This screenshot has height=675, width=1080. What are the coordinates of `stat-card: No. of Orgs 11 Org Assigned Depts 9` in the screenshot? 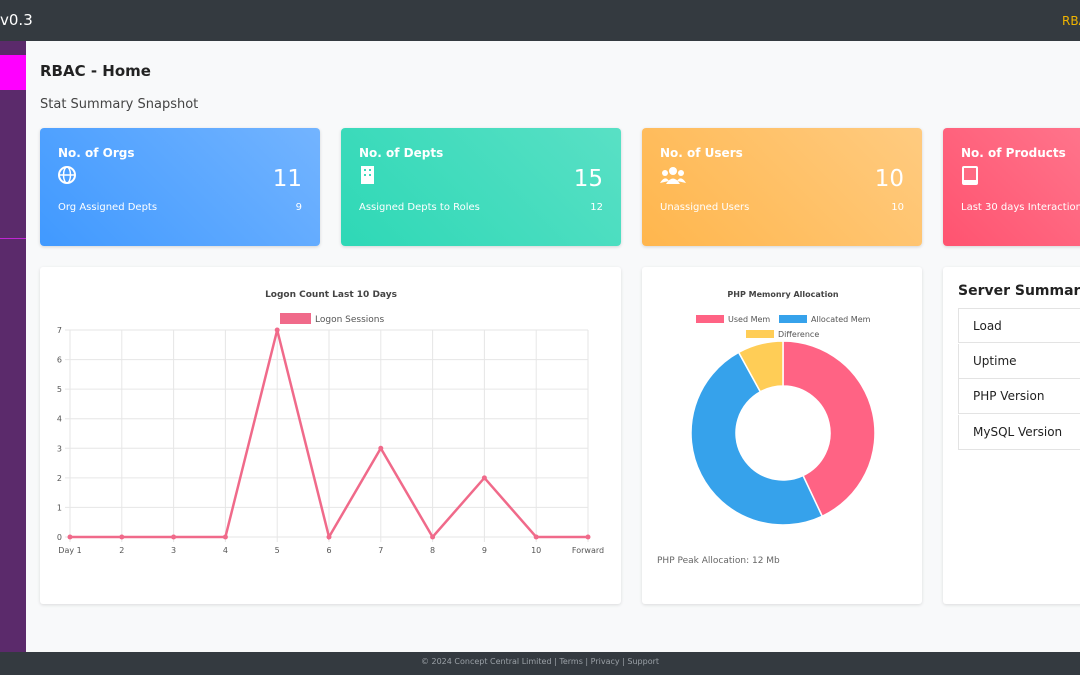 It's located at (180, 187).